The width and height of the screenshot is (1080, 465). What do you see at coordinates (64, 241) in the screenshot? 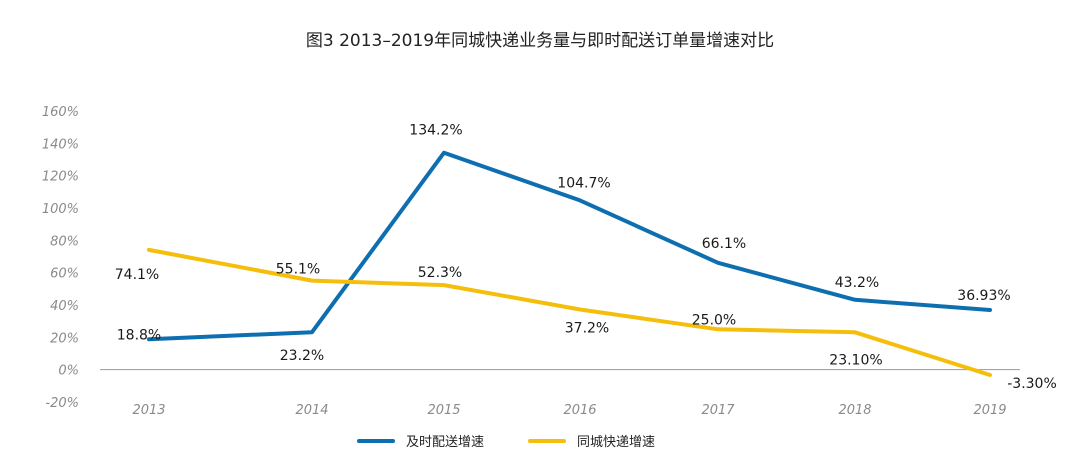
I see `y-tick-label: 80%` at bounding box center [64, 241].